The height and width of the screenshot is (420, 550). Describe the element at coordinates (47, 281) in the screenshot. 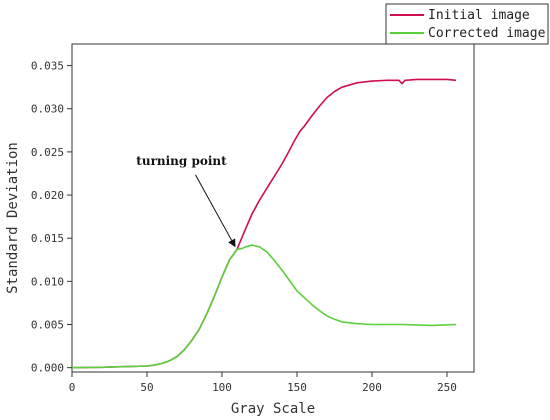

I see `y-tick-label: 0.010` at that location.